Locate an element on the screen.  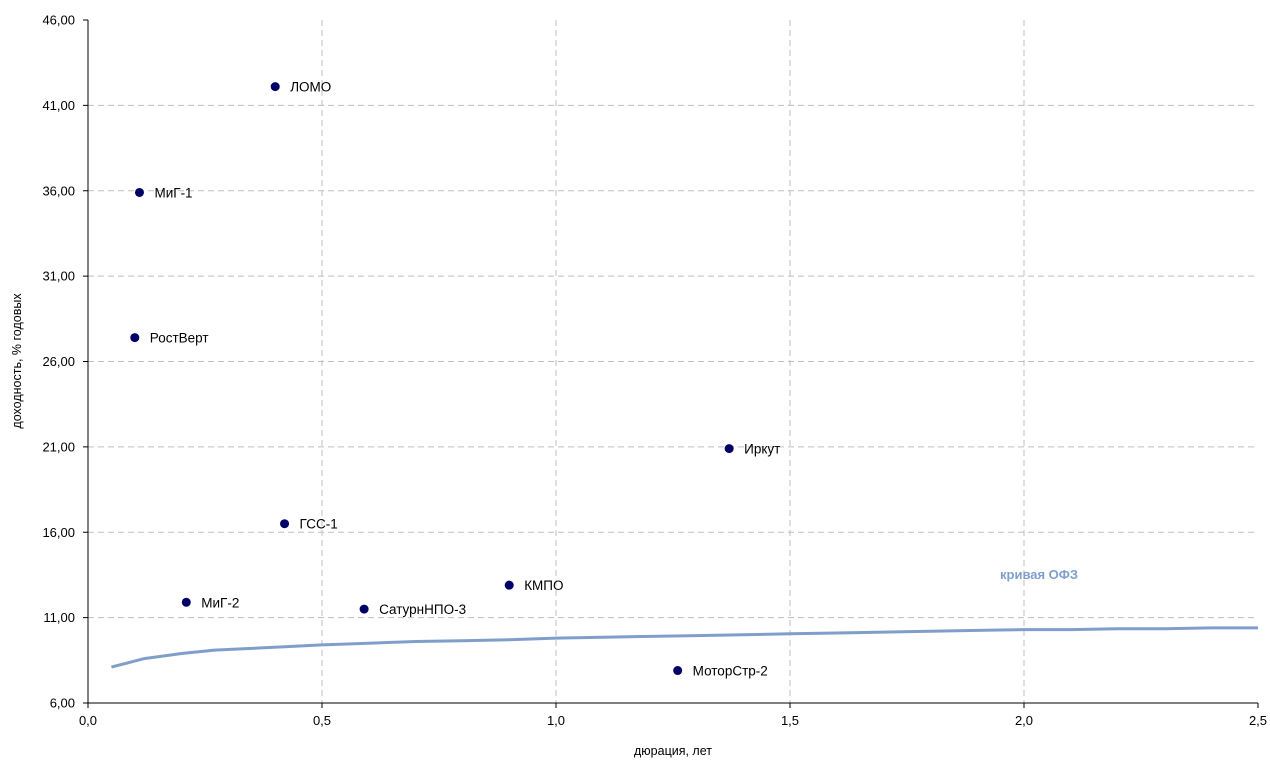
bond-point-label: Иркут is located at coordinates (762, 449).